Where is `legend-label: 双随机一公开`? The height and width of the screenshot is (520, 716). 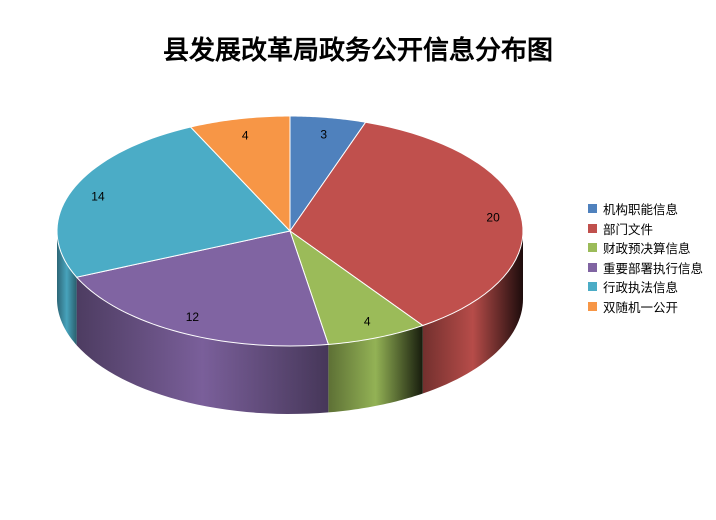
legend-label: 双随机一公开 is located at coordinates (641, 307).